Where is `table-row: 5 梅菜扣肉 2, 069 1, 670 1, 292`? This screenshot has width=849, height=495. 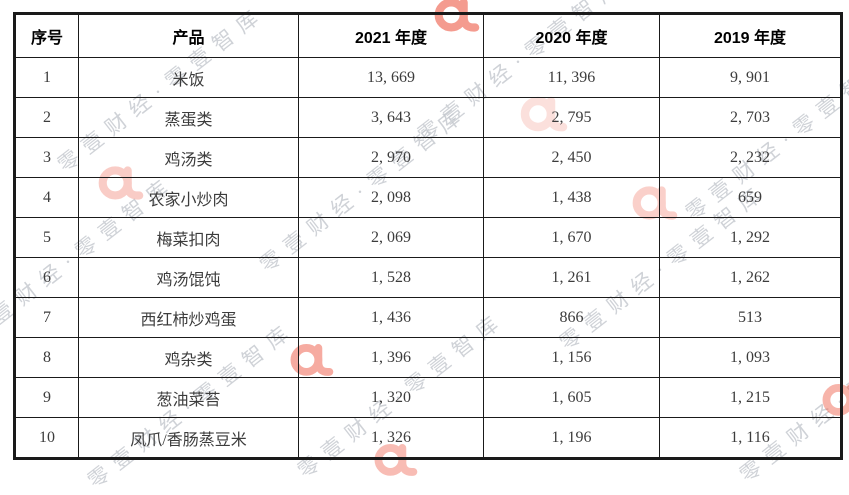
table-row: 5 梅菜扣肉 2, 069 1, 670 1, 292 is located at coordinates (428, 237).